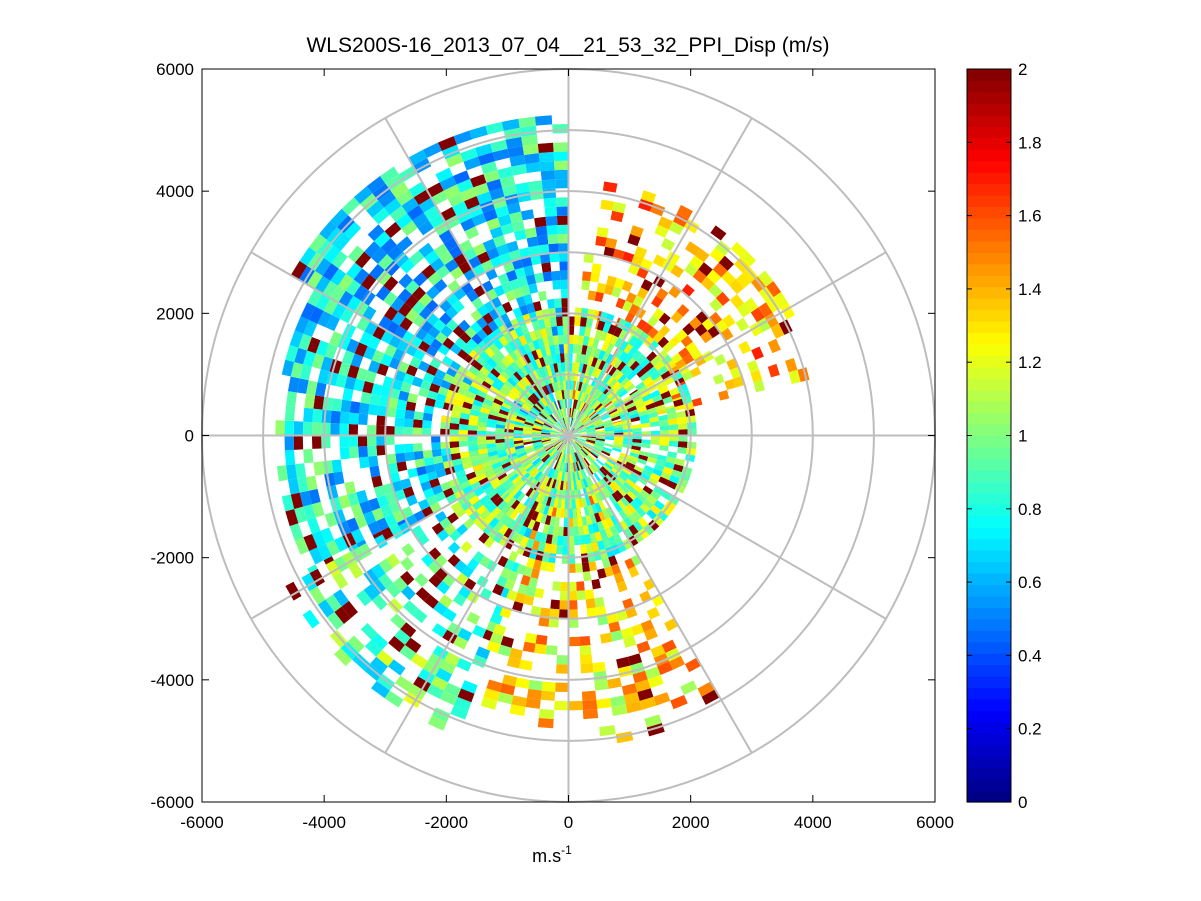 This screenshot has height=901, width=1201. I want to click on colorbar-step, so click(989, 327).